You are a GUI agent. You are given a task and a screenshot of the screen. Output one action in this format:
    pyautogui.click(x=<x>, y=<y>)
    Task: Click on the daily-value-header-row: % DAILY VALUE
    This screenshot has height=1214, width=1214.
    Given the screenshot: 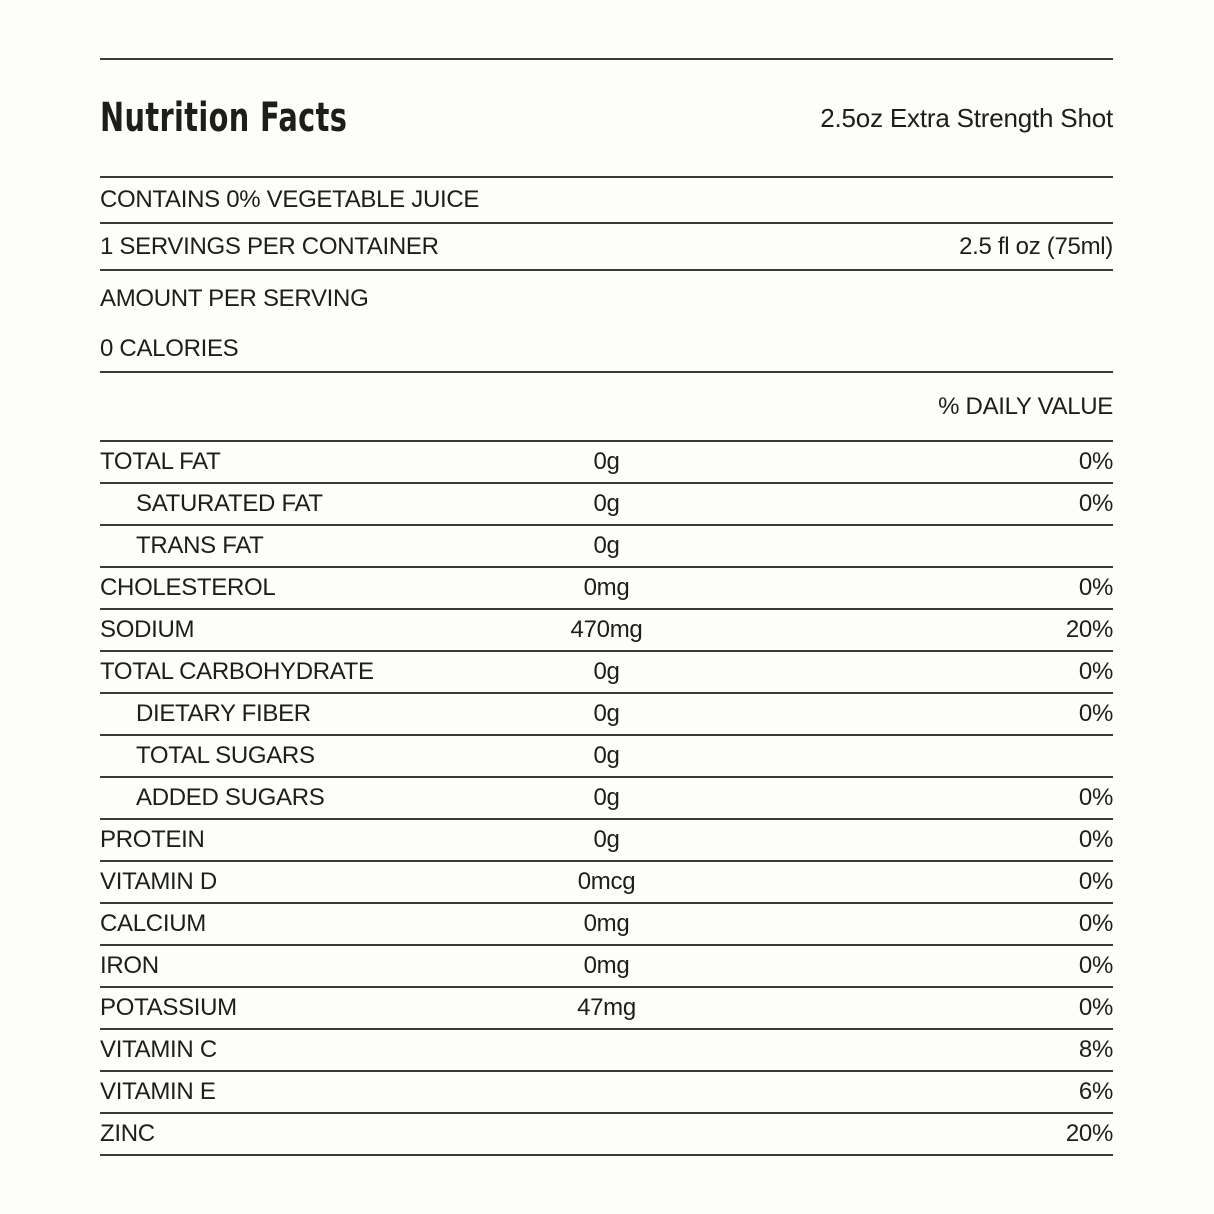 What is the action you would take?
    pyautogui.click(x=606, y=407)
    